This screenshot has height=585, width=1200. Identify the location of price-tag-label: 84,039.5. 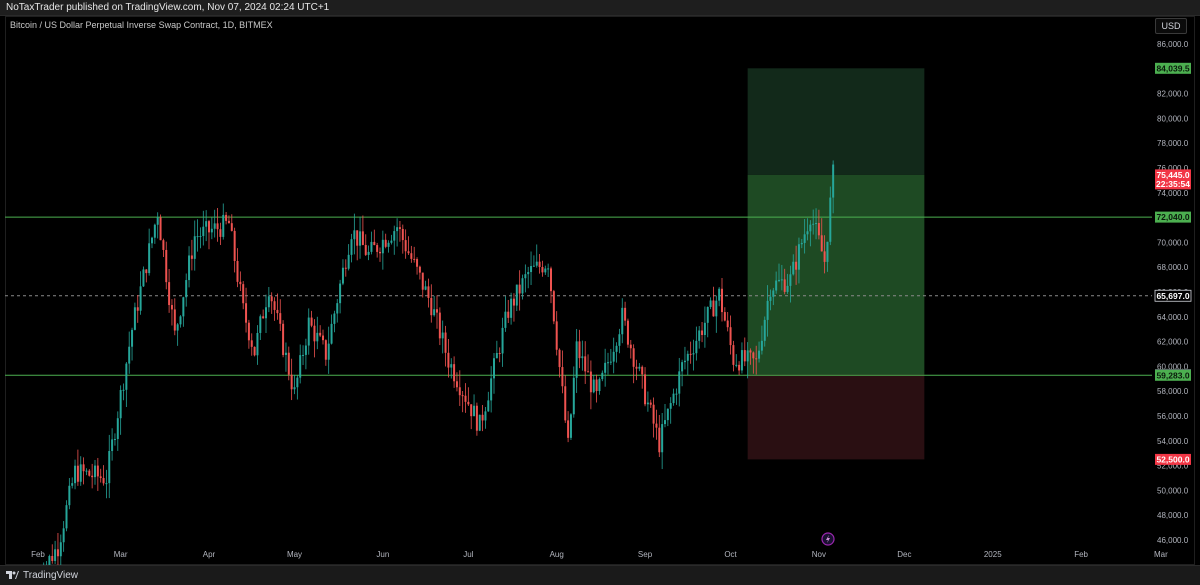
(1172, 68).